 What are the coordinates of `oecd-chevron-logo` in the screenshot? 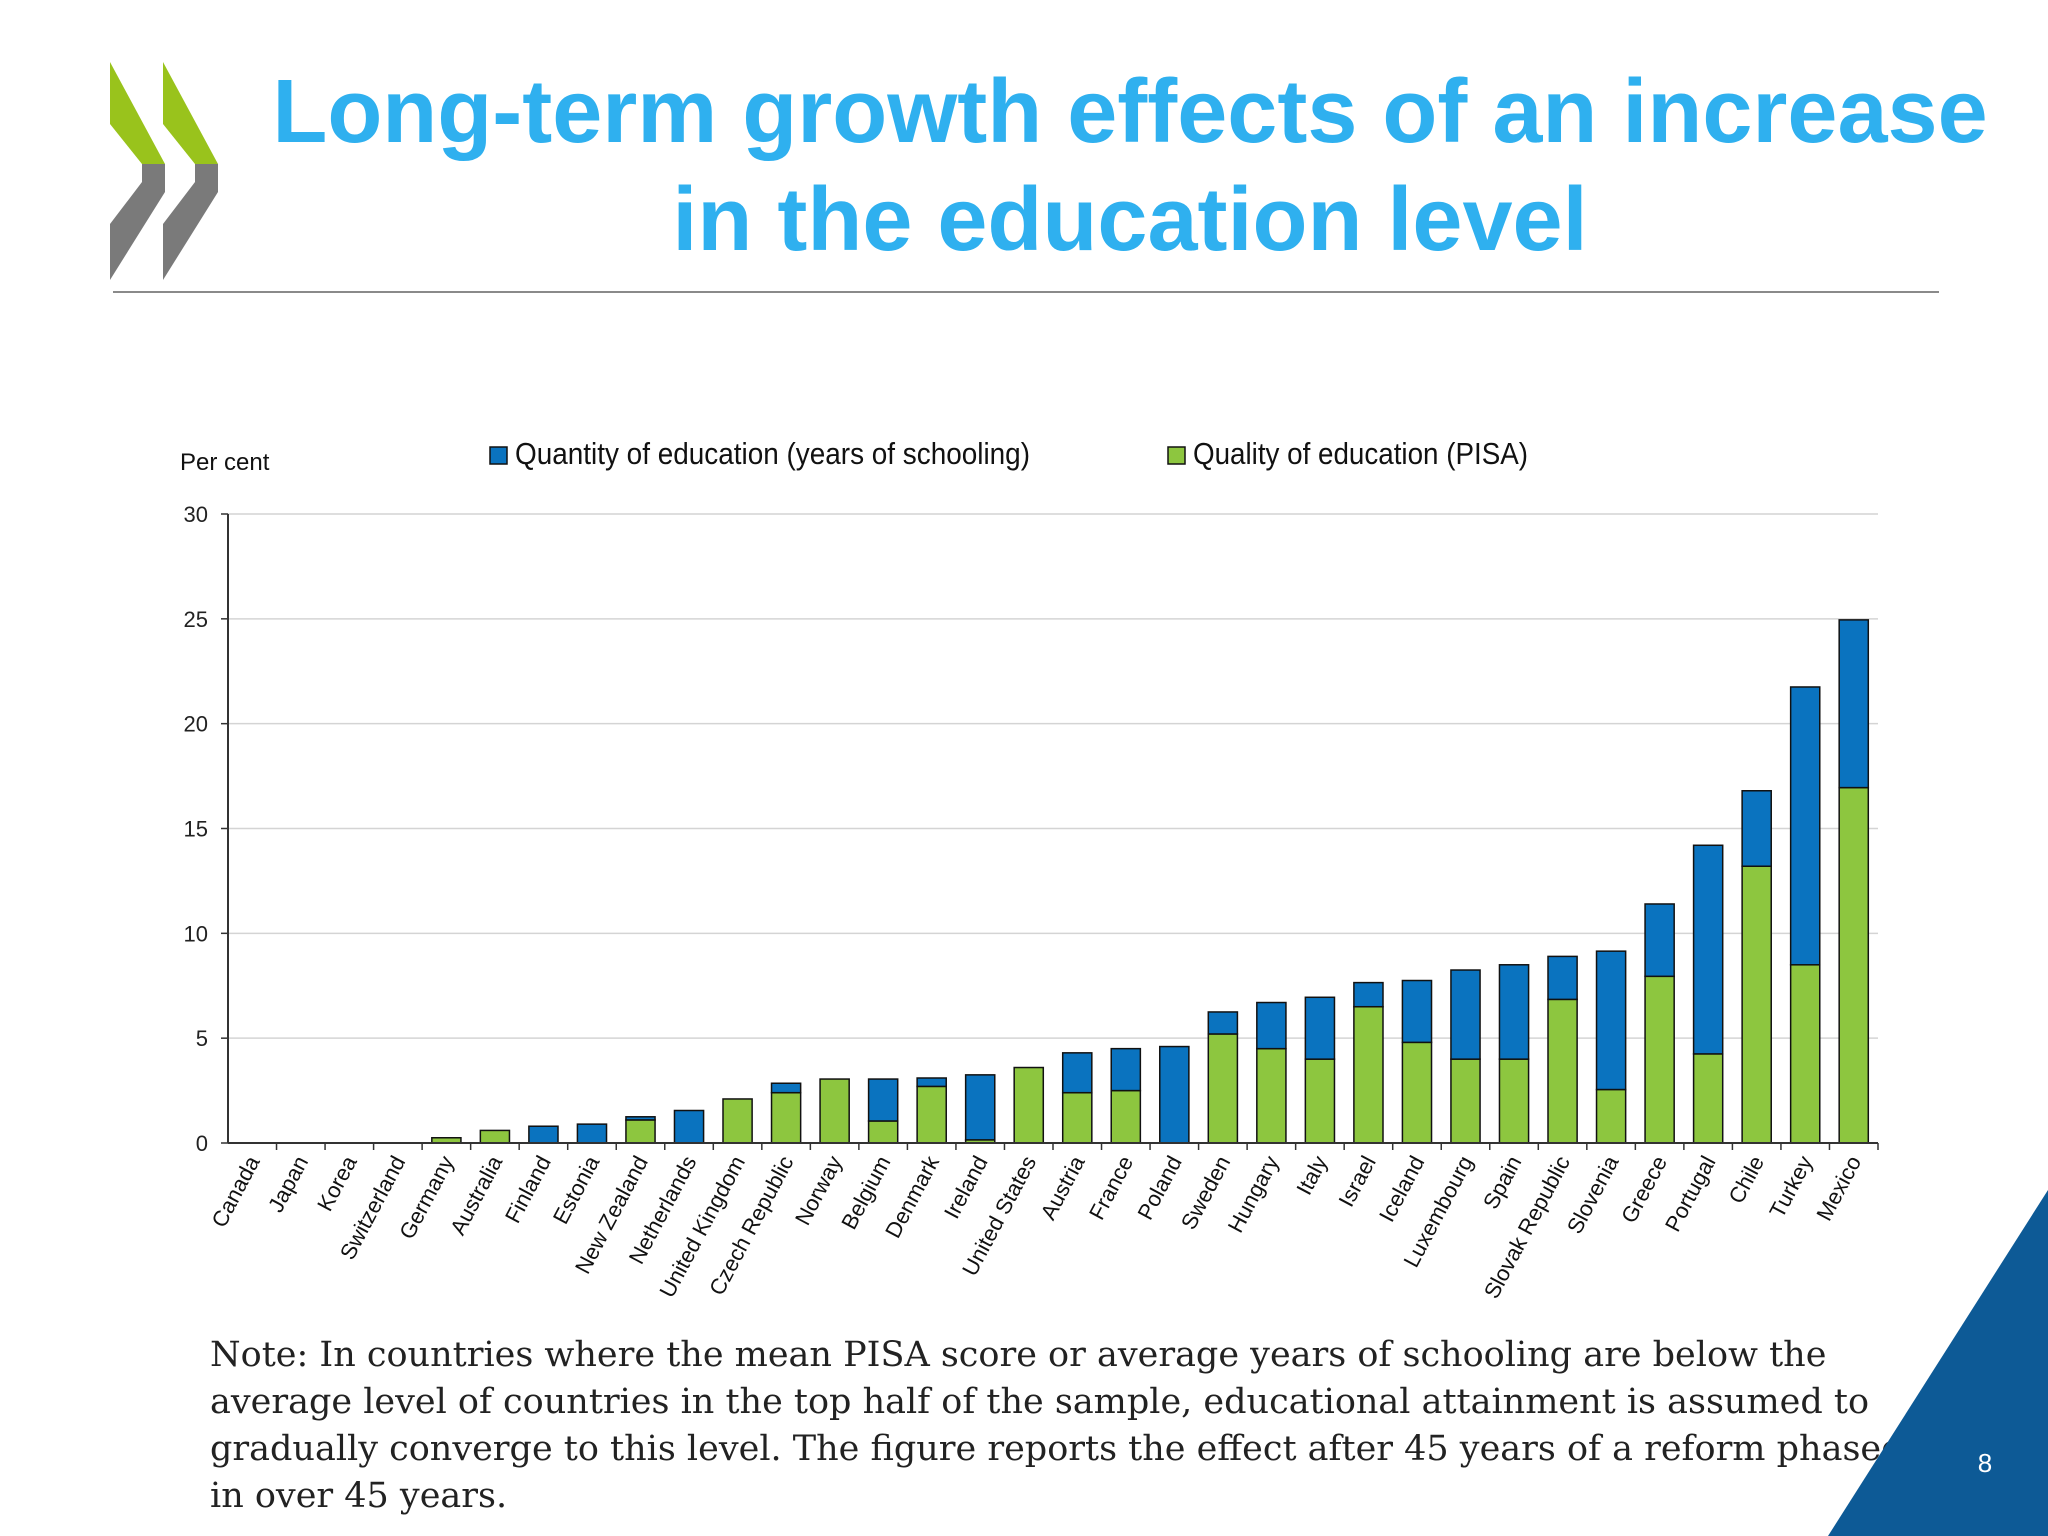 It's located at (164, 171).